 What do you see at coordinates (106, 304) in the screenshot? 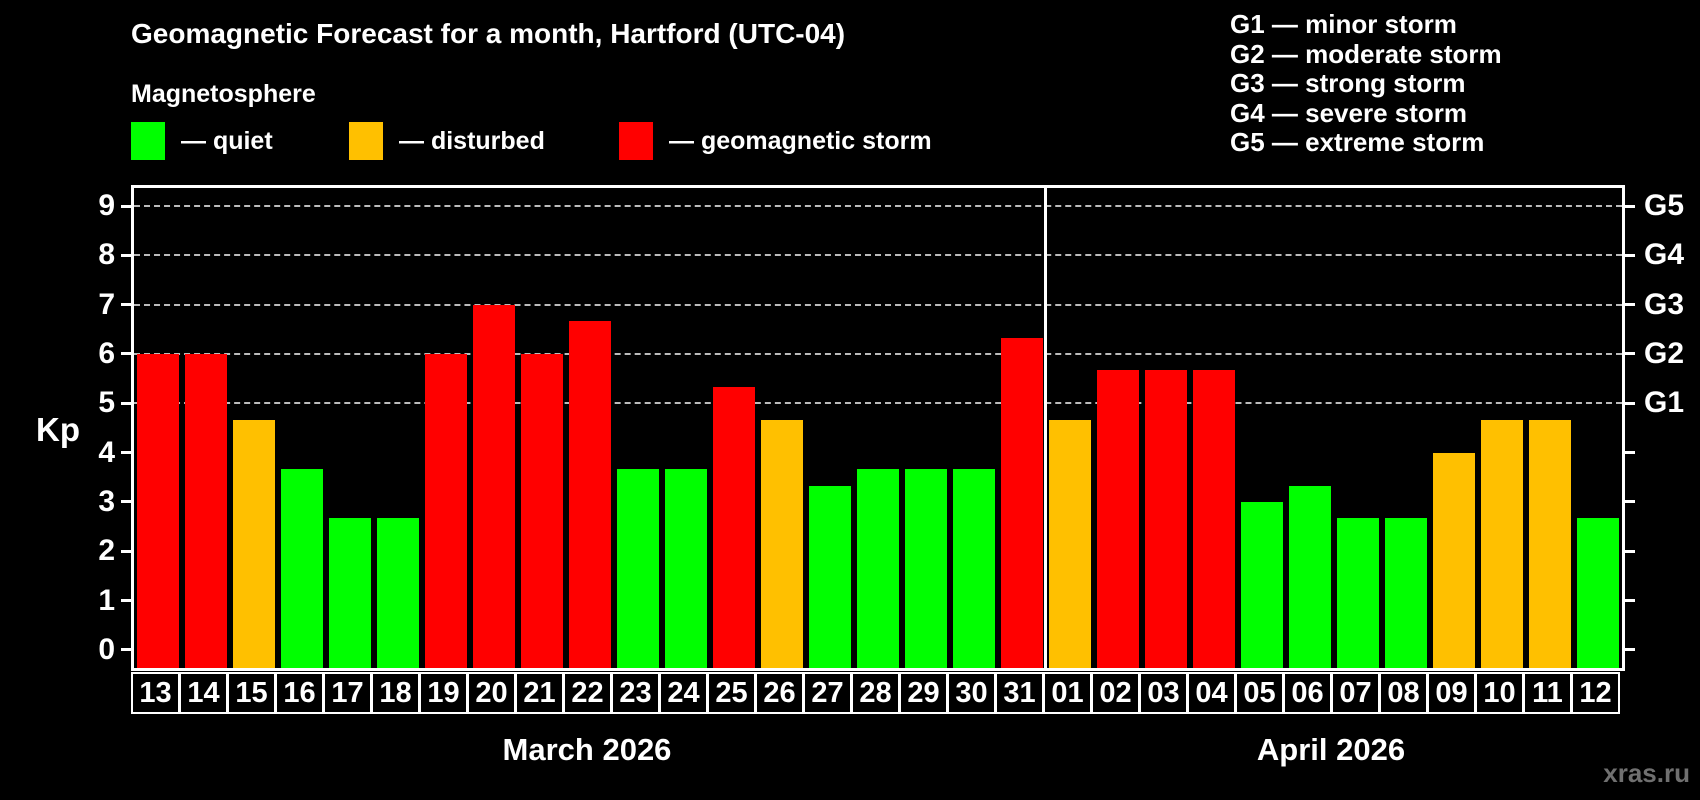
I see `kp-tick-label-7: 7` at bounding box center [106, 304].